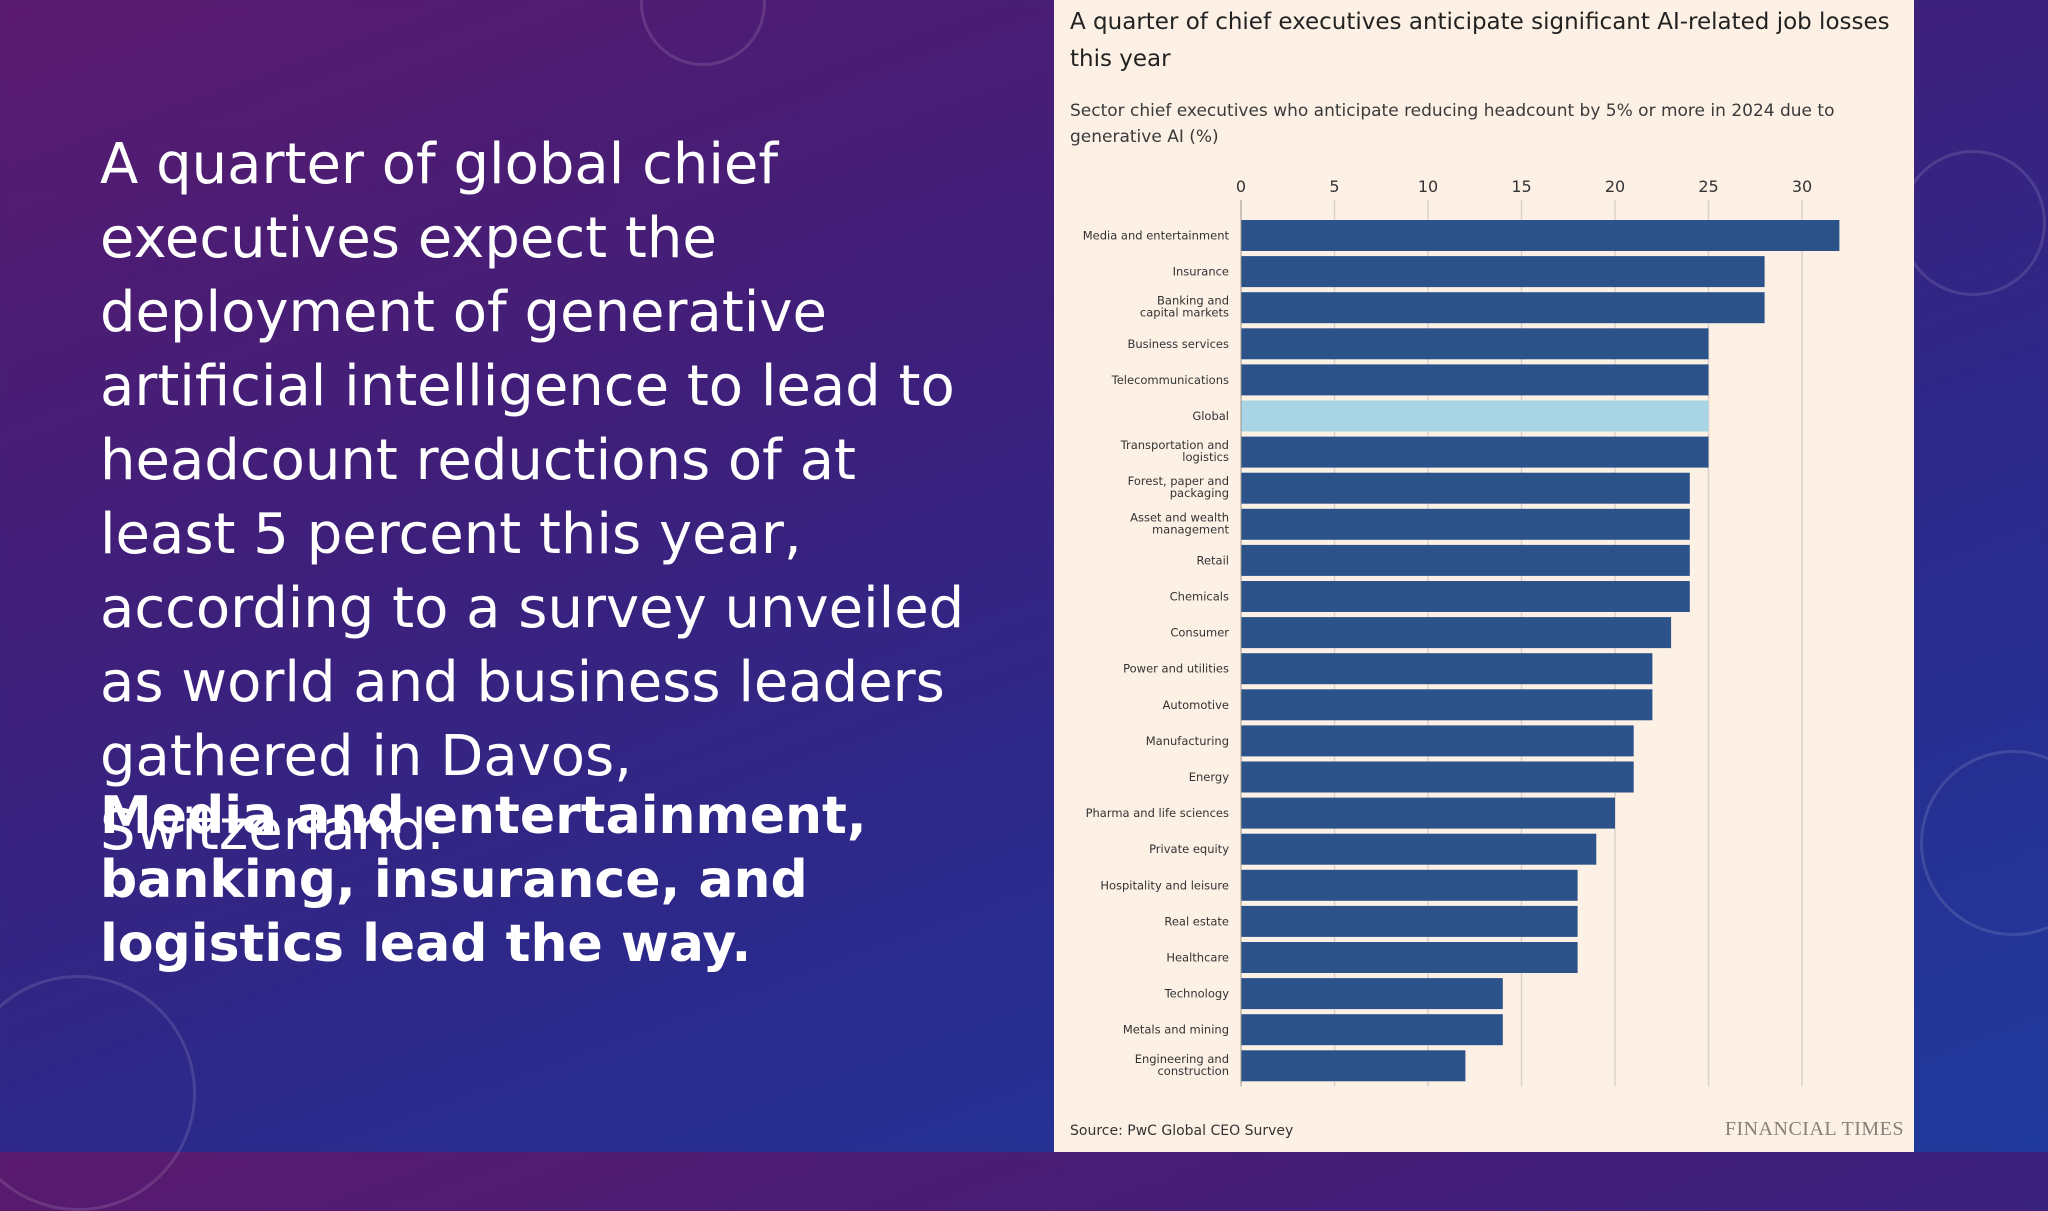 Image resolution: width=2048 pixels, height=1211 pixels. What do you see at coordinates (1197, 958) in the screenshot?
I see `category-label: Healthcare` at bounding box center [1197, 958].